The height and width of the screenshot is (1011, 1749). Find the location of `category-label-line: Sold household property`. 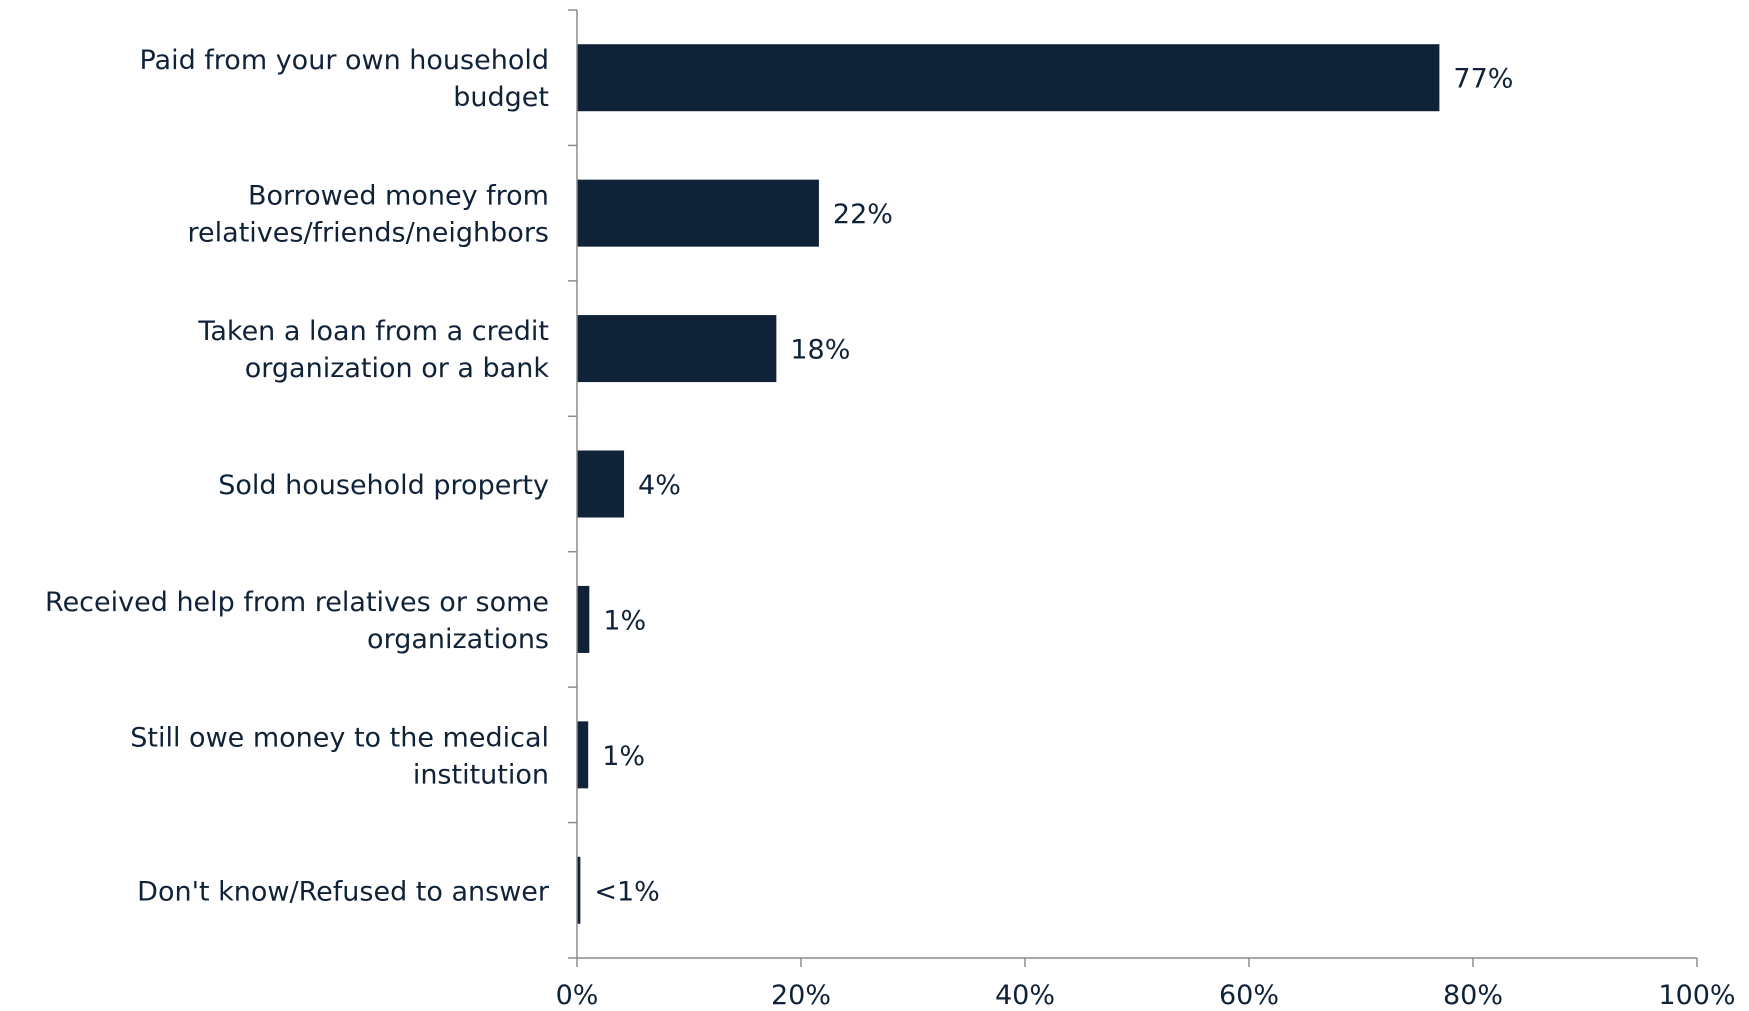

category-label-line: Sold household property is located at coordinates (383, 485).